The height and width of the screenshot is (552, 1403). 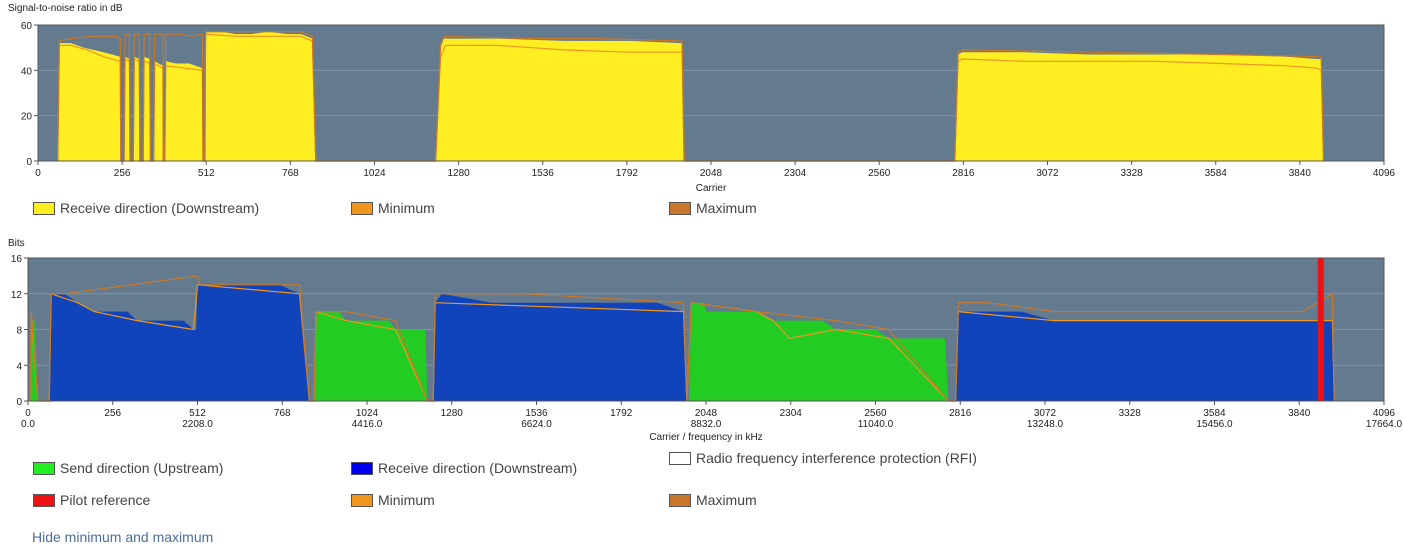 What do you see at coordinates (536, 424) in the screenshot?
I see `x-tick-label-khz: 6624.0` at bounding box center [536, 424].